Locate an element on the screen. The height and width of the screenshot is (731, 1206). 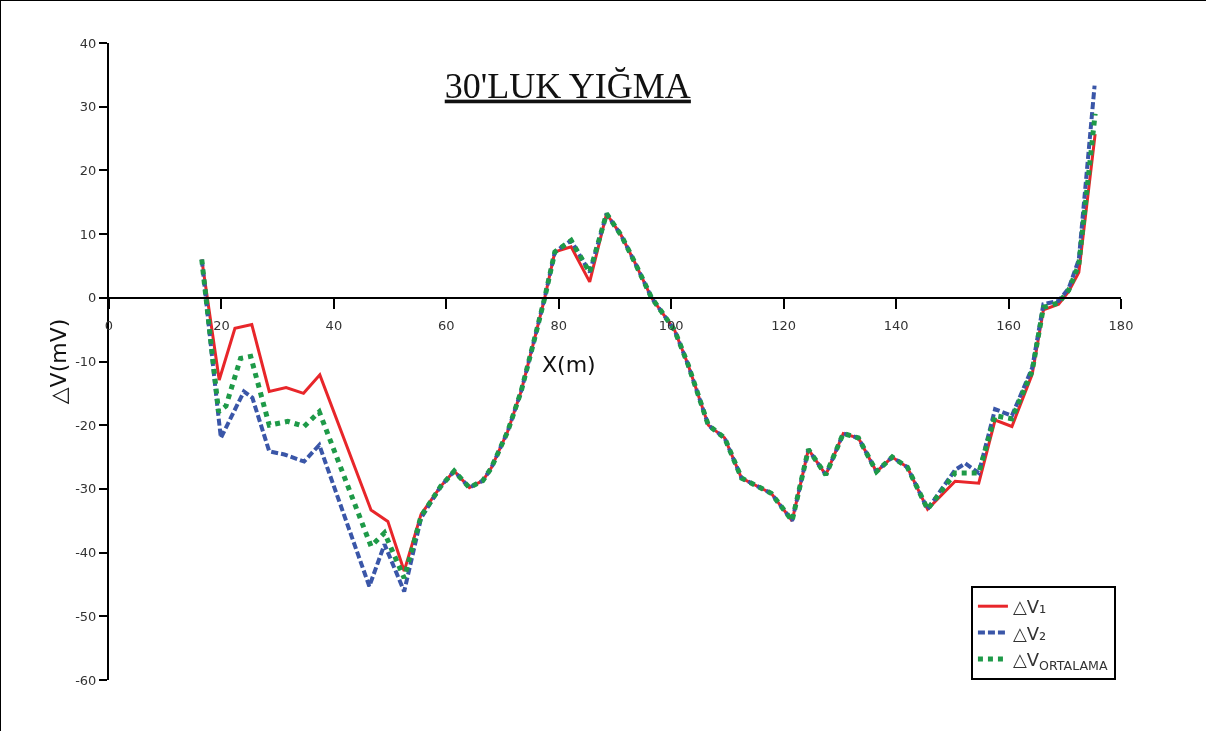
y-tick-label: 20 is located at coordinates (88, 170).